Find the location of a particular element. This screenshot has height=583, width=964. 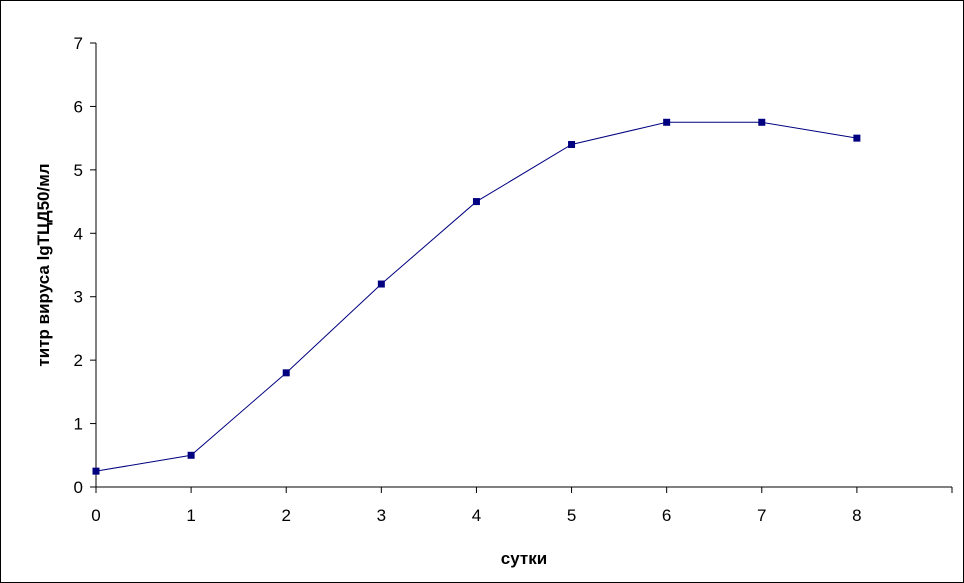

y-tick-label: 0 is located at coordinates (78, 487).